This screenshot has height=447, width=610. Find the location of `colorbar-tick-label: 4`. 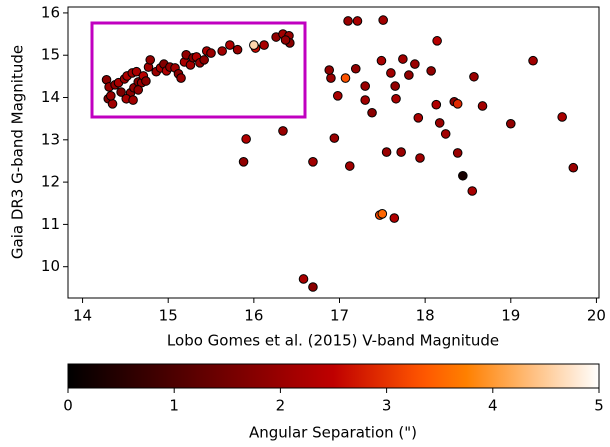

colorbar-tick-label: 4 is located at coordinates (493, 406).